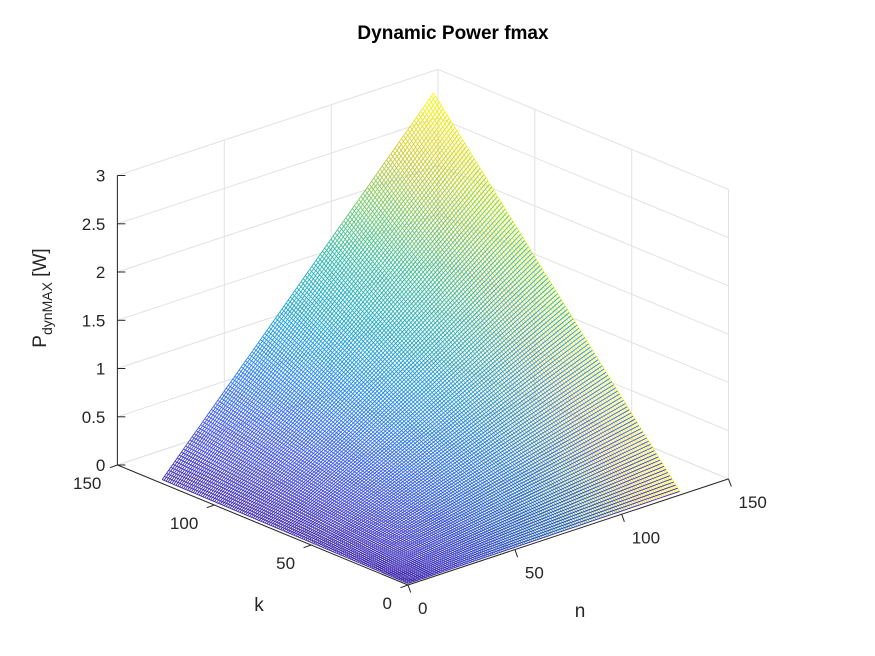 This screenshot has height=656, width=875. Describe the element at coordinates (730, 482) in the screenshot. I see `x-tick-mark` at that location.